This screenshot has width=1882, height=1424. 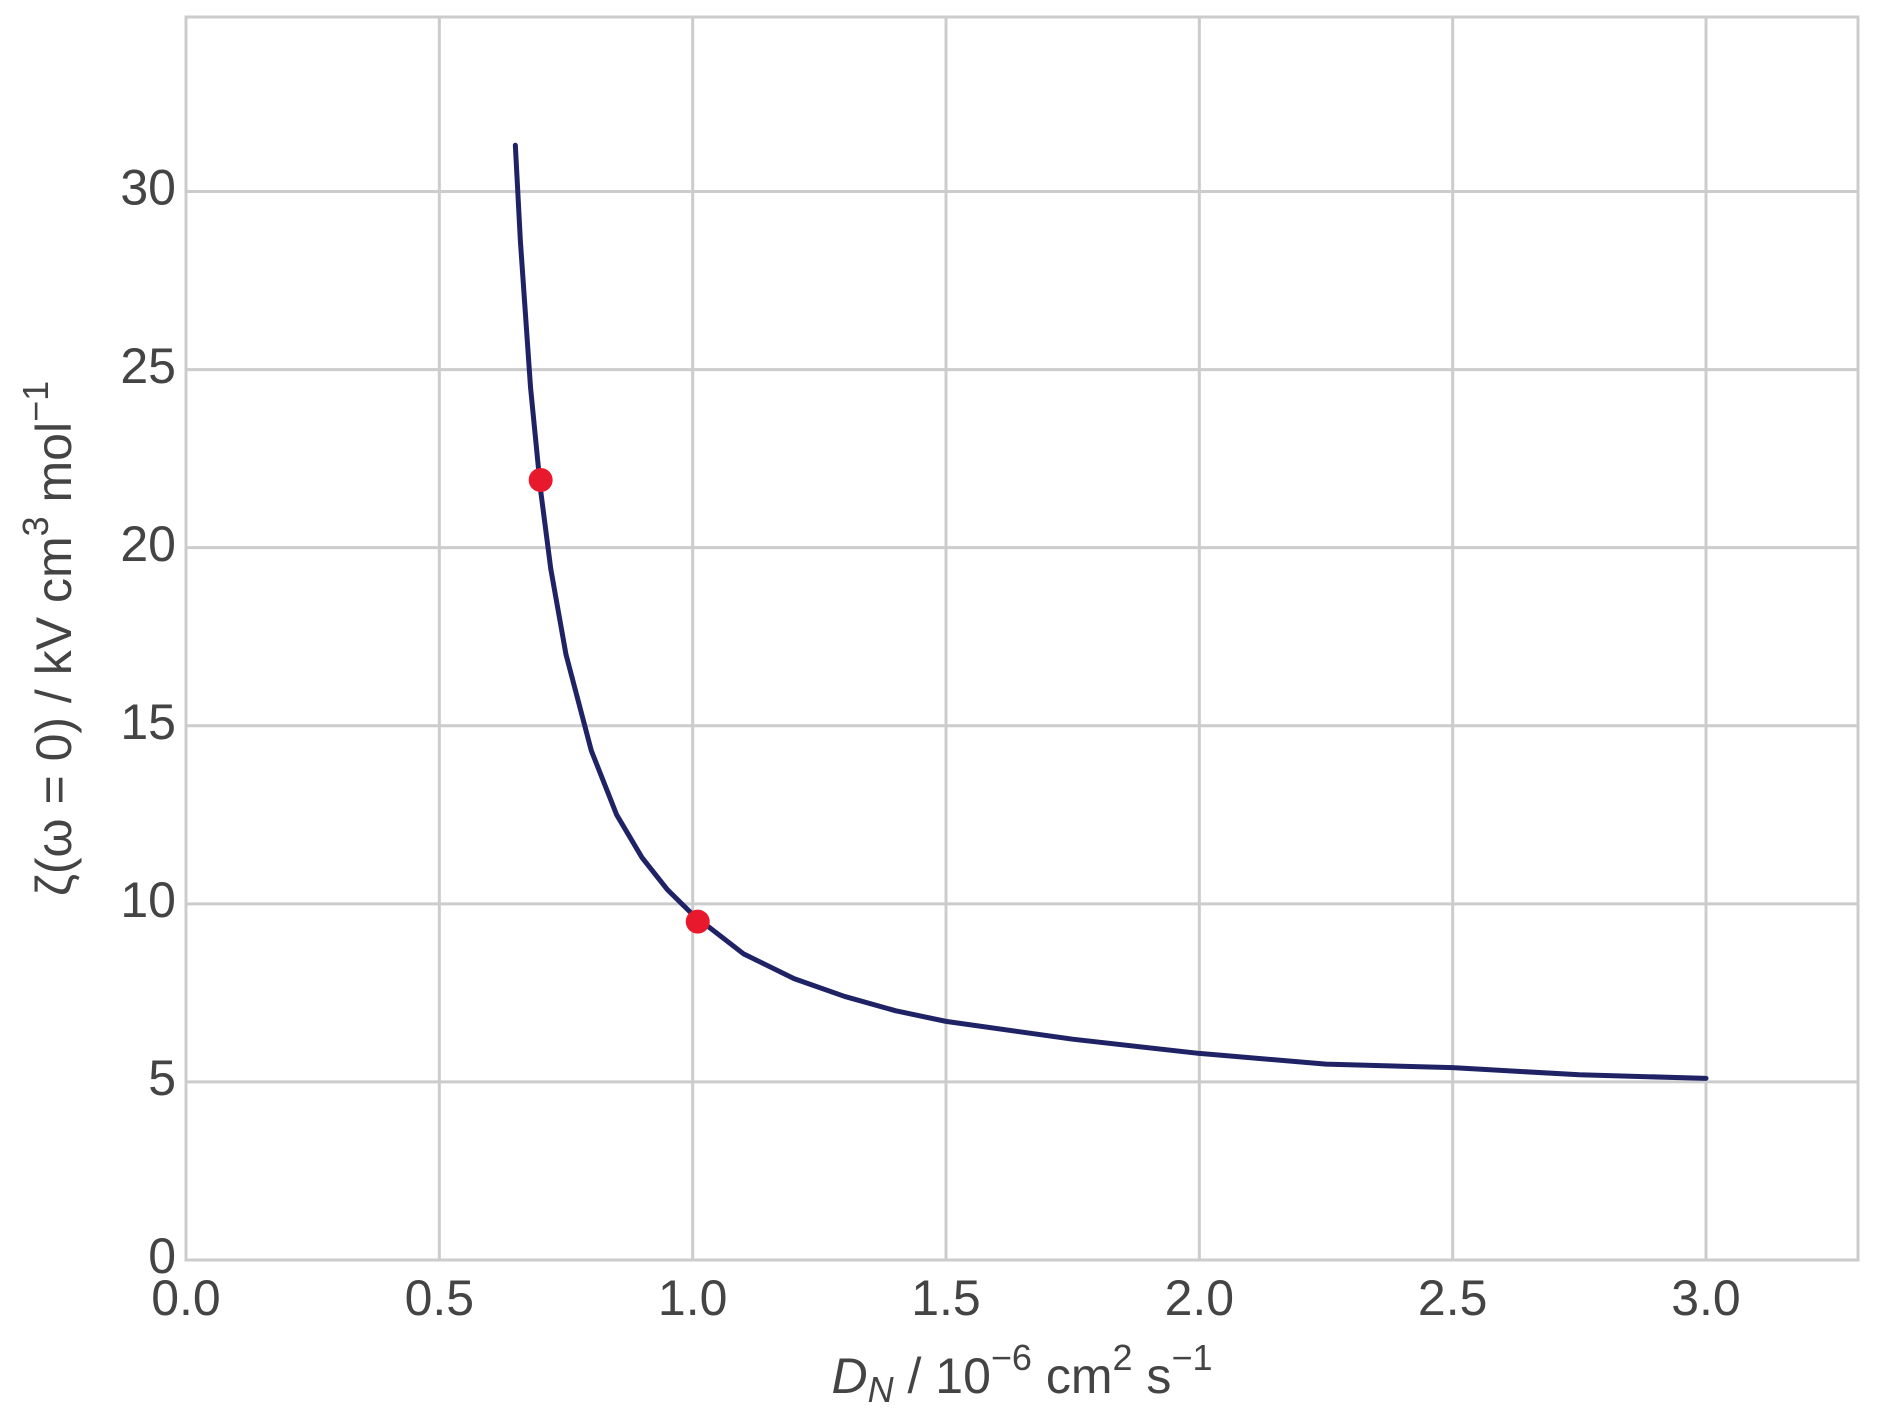 What do you see at coordinates (1191, 1357) in the screenshot?
I see `x-axis-label-part: −1` at bounding box center [1191, 1357].